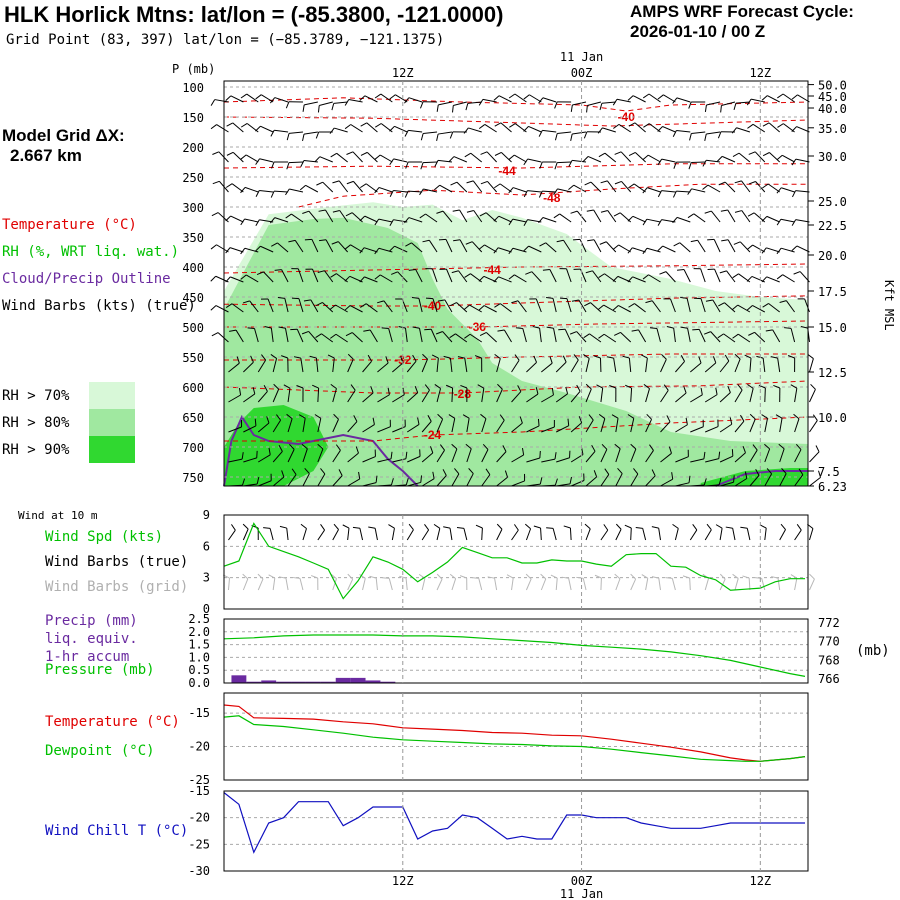  What do you see at coordinates (193, 268) in the screenshot?
I see `xsec-pressure-tick: 400` at bounding box center [193, 268].